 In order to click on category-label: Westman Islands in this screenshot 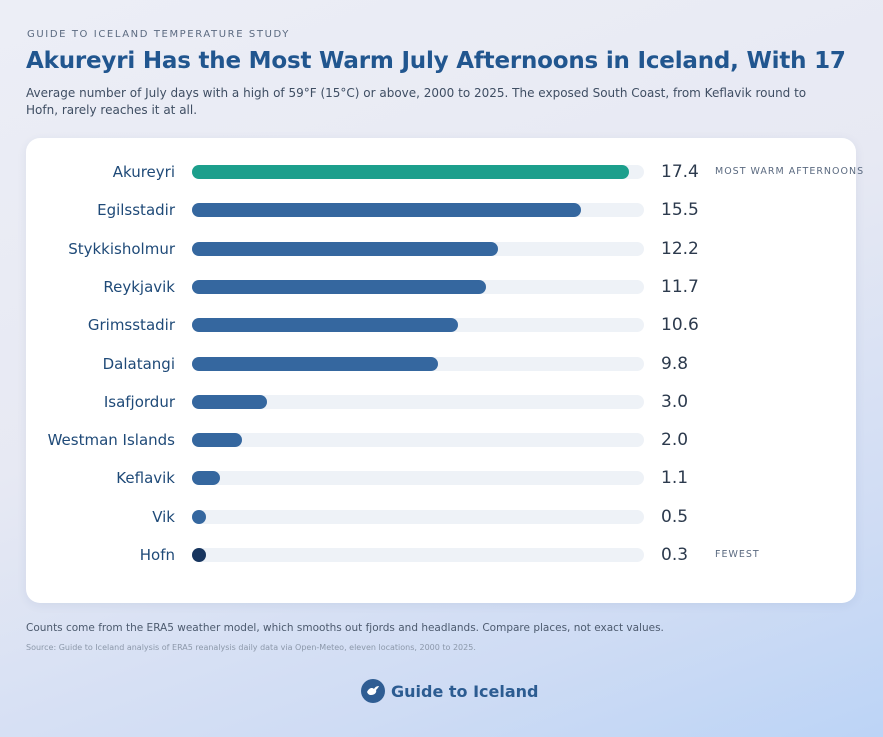, I will do `click(111, 440)`.